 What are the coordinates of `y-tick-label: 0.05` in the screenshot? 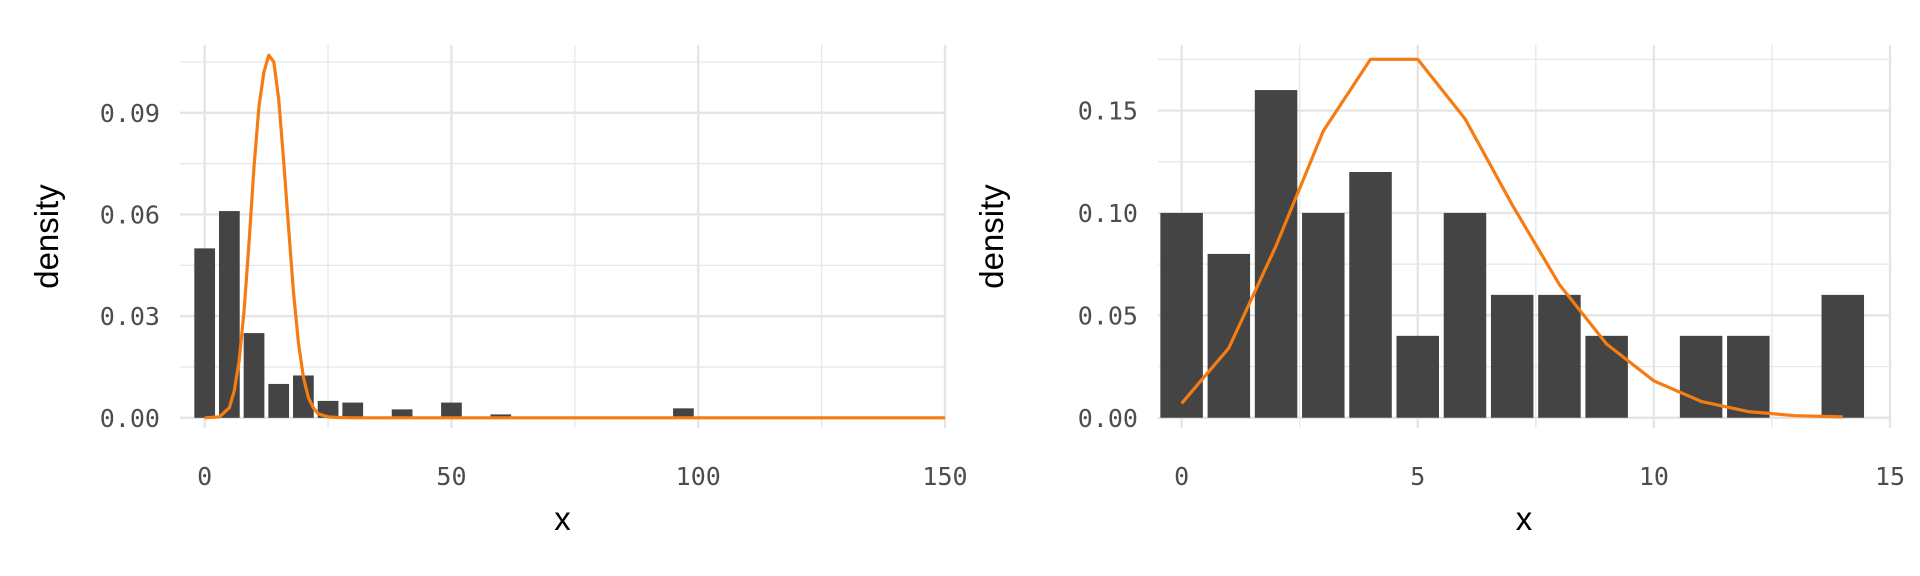 It's located at (1108, 315).